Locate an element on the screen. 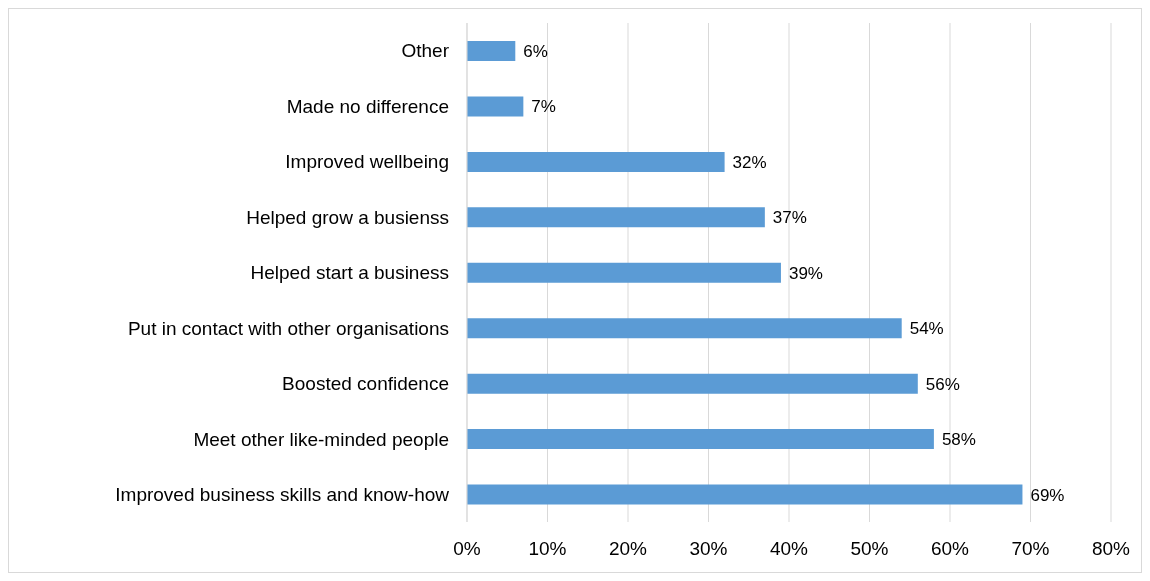 This screenshot has width=1150, height=581. data-label: 37% is located at coordinates (789, 218).